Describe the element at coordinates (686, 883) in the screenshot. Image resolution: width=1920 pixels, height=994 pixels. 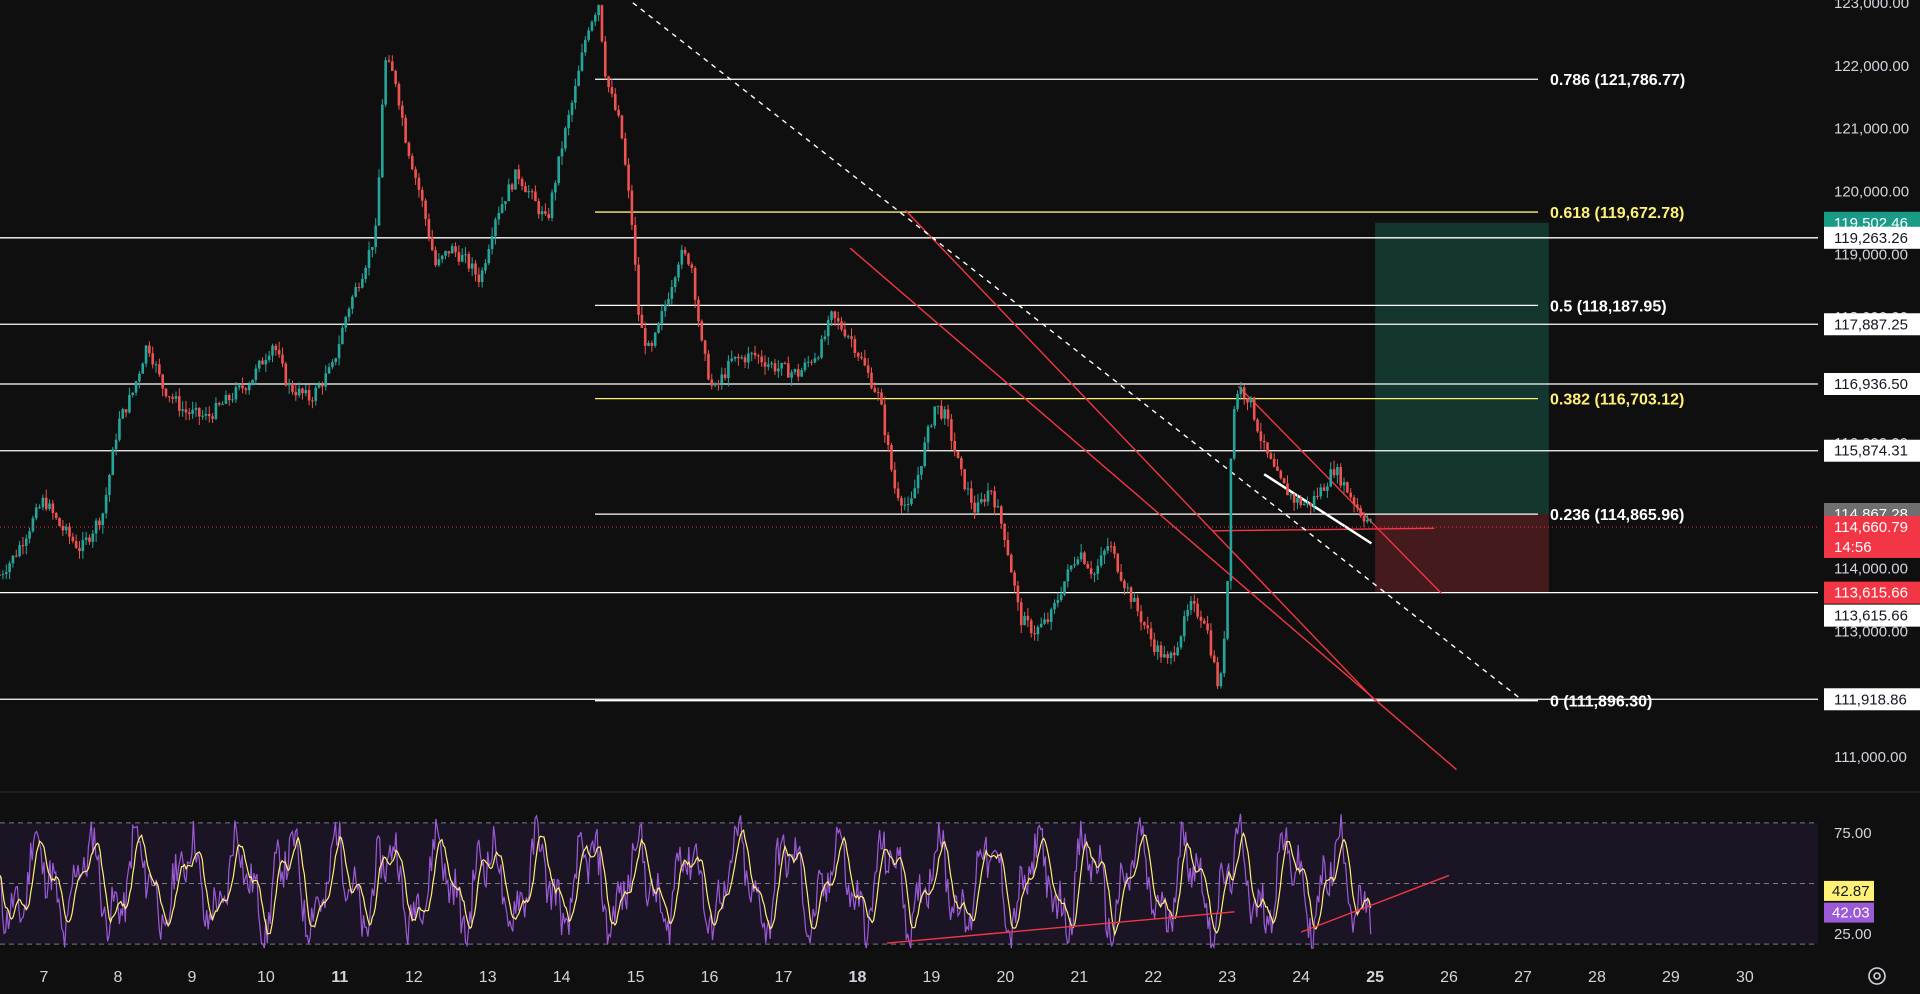
I see `rsi-ma-line` at that location.